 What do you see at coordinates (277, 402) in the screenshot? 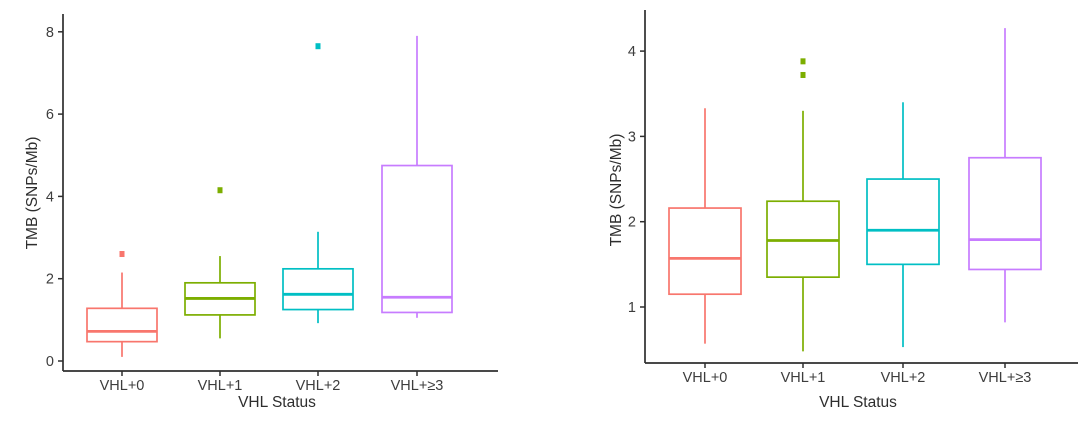
I see `left-x-axis-title: VHL Status` at bounding box center [277, 402].